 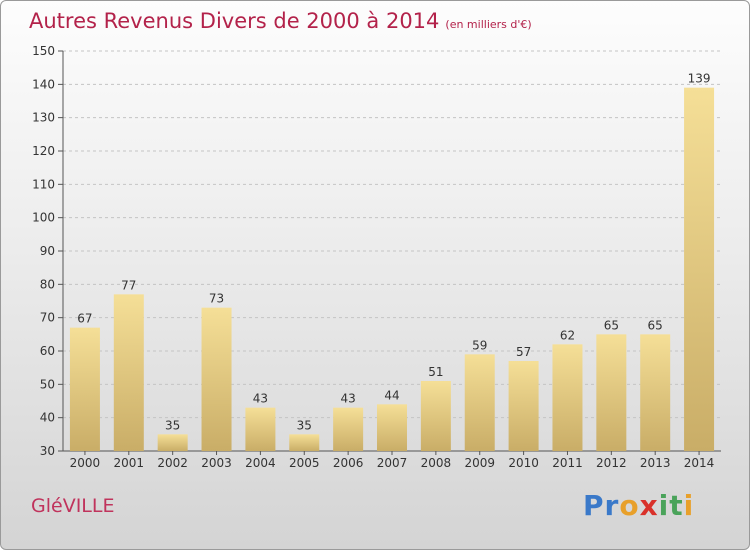 What do you see at coordinates (655, 463) in the screenshot?
I see `x-tick-label-2013: 2013` at bounding box center [655, 463].